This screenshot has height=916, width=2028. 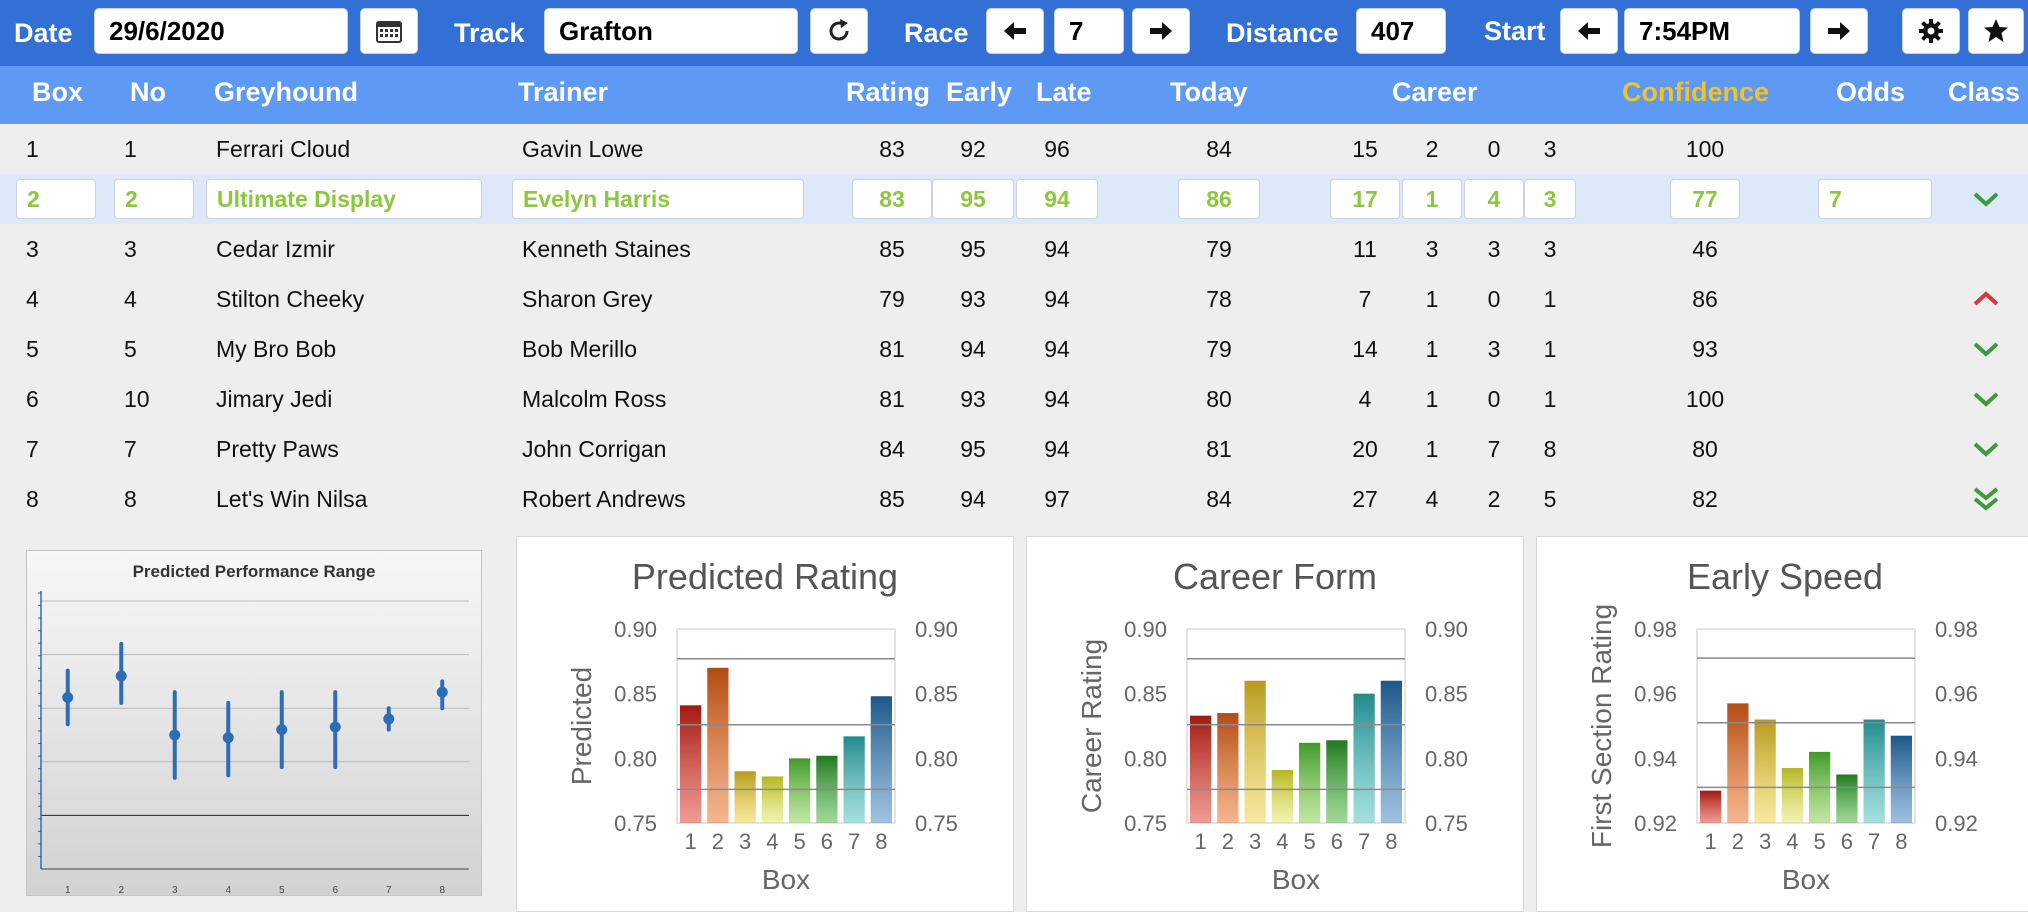 I want to click on career-seconds-cell: 4, so click(x=1494, y=199).